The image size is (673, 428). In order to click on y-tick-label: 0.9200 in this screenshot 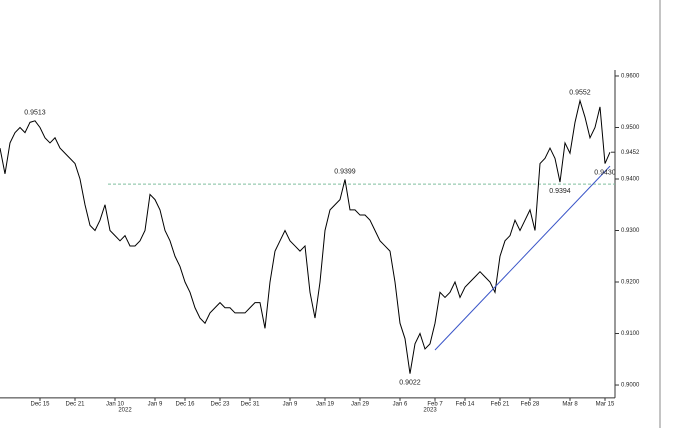, I will do `click(630, 283)`.